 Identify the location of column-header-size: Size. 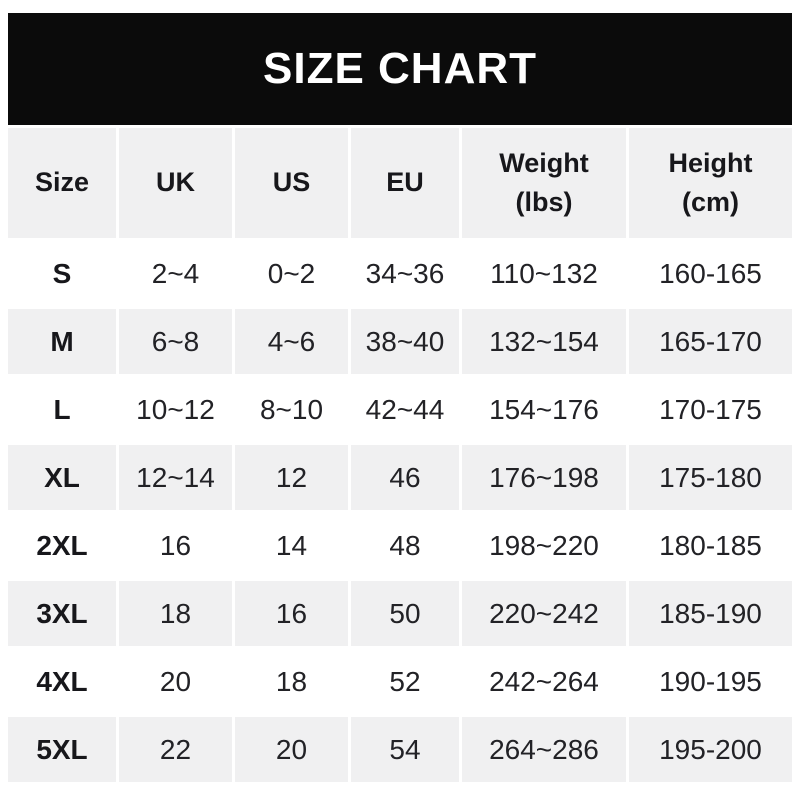
(62, 183).